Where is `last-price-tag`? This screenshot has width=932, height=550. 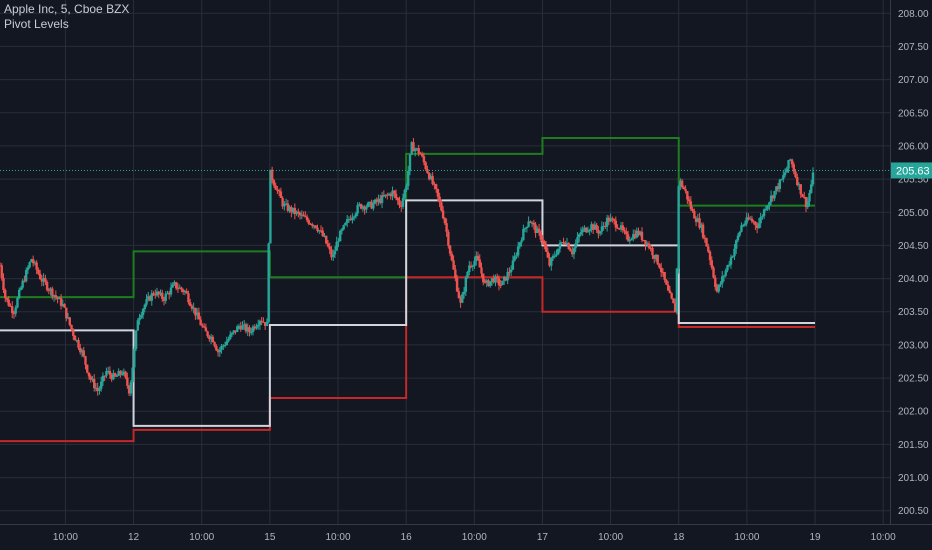 last-price-tag is located at coordinates (911, 170).